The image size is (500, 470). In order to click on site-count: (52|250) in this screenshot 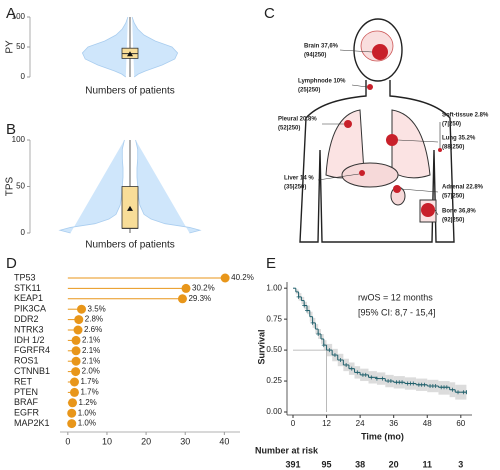, I will do `click(289, 129)`.